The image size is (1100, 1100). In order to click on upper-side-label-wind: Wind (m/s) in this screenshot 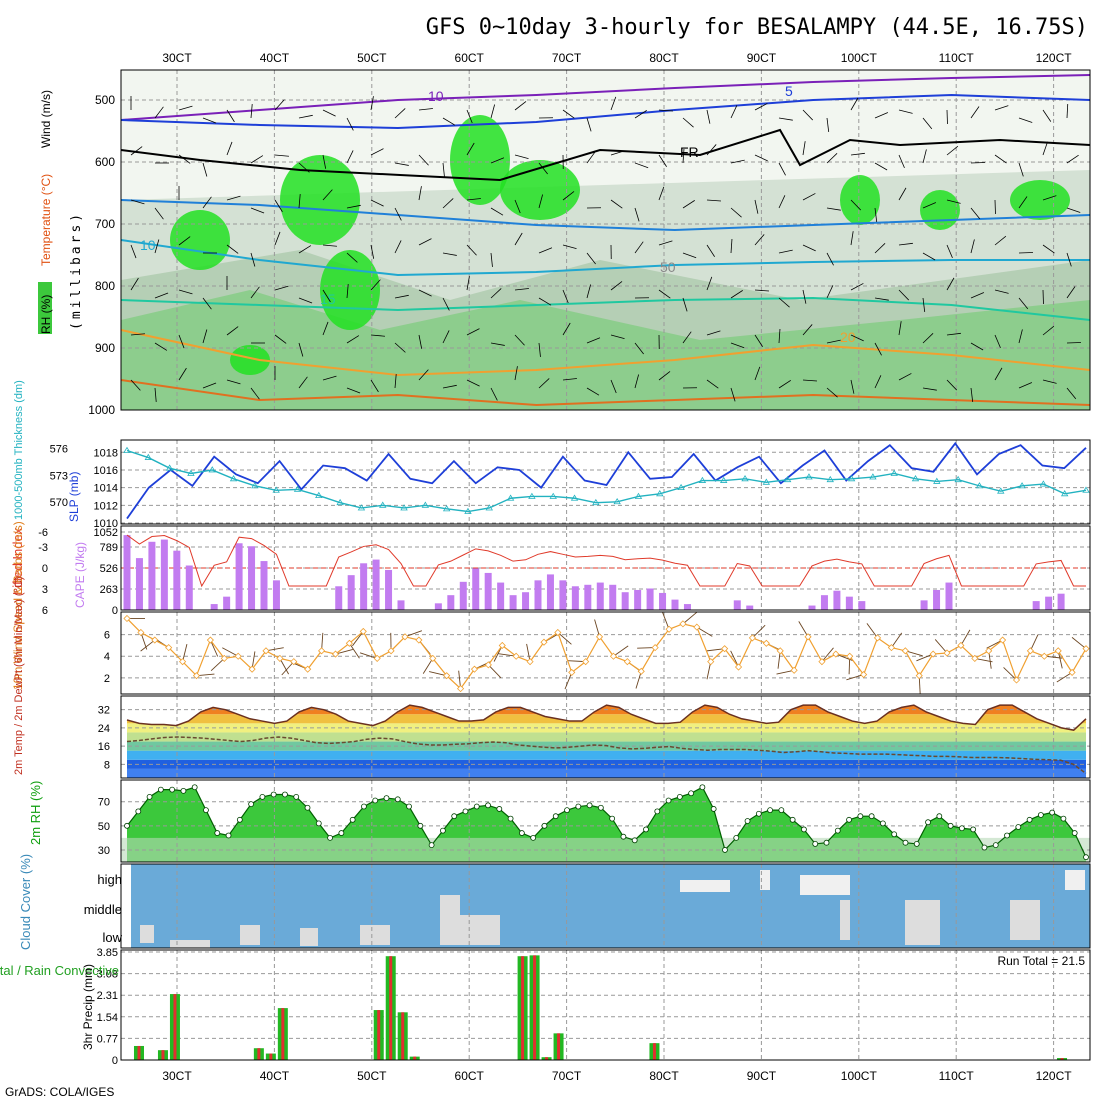, I will do `click(46, 119)`.